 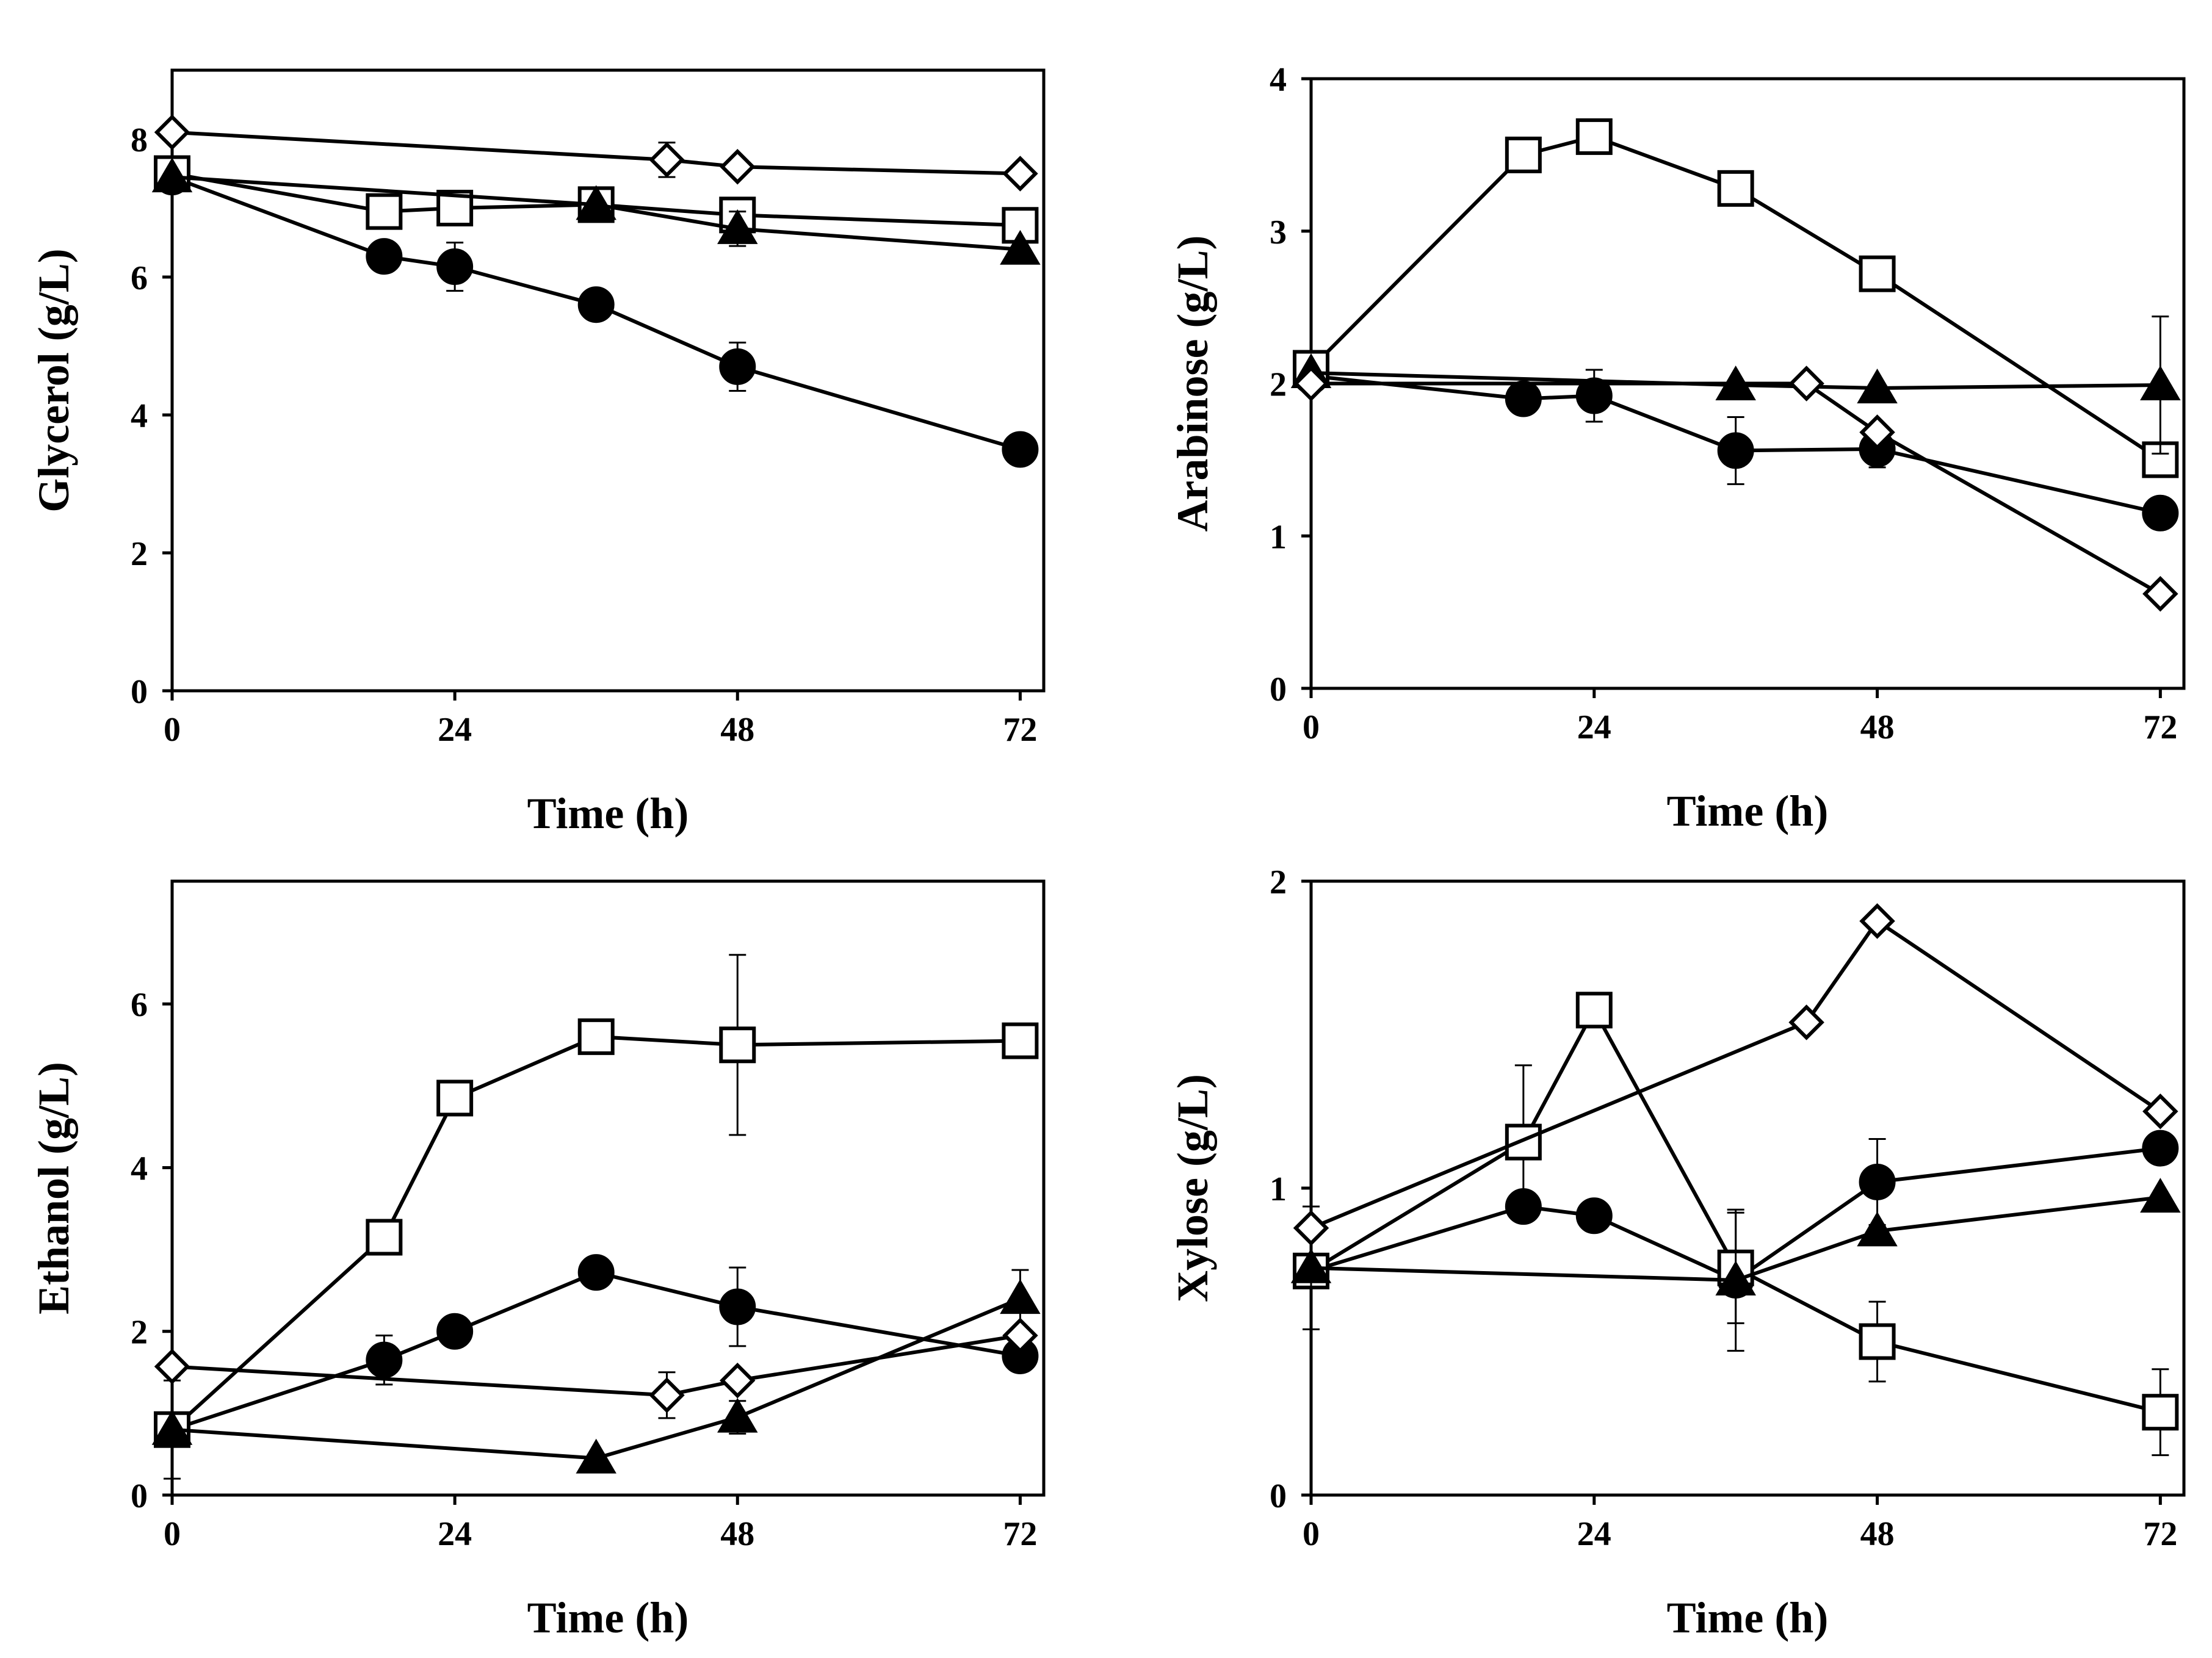 I want to click on chart-xylose-series-diamond-line, so click(x=1736, y=1074).